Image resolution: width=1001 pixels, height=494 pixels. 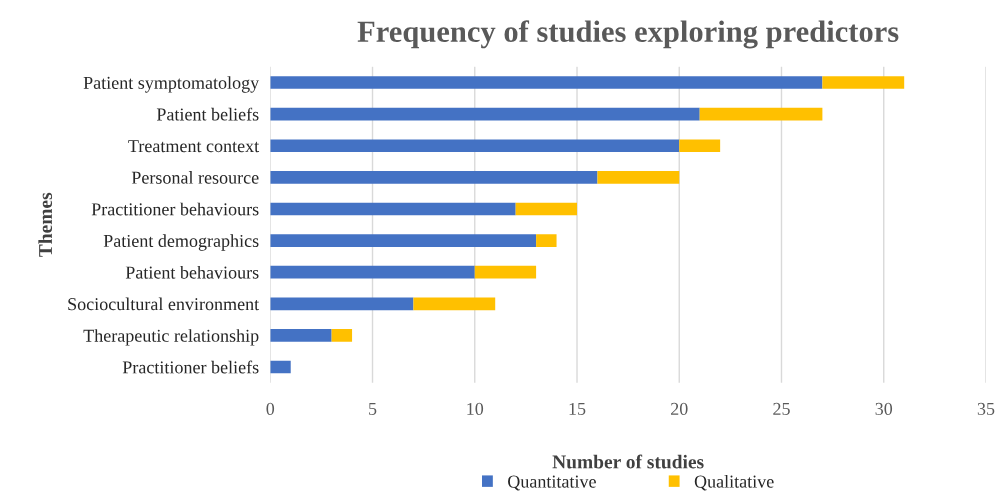 What do you see at coordinates (192, 272) in the screenshot?
I see `y-tick-label: Patient behaviours` at bounding box center [192, 272].